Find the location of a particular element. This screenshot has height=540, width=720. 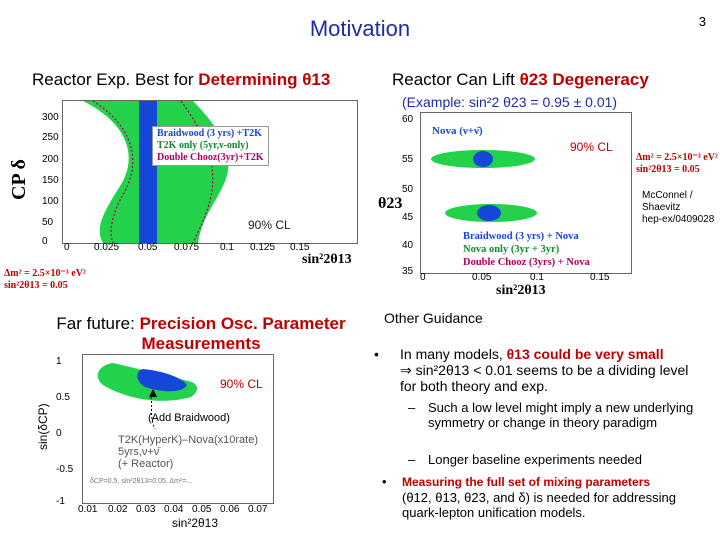

right-top-x-label: sin²2θ13 is located at coordinates (521, 290).